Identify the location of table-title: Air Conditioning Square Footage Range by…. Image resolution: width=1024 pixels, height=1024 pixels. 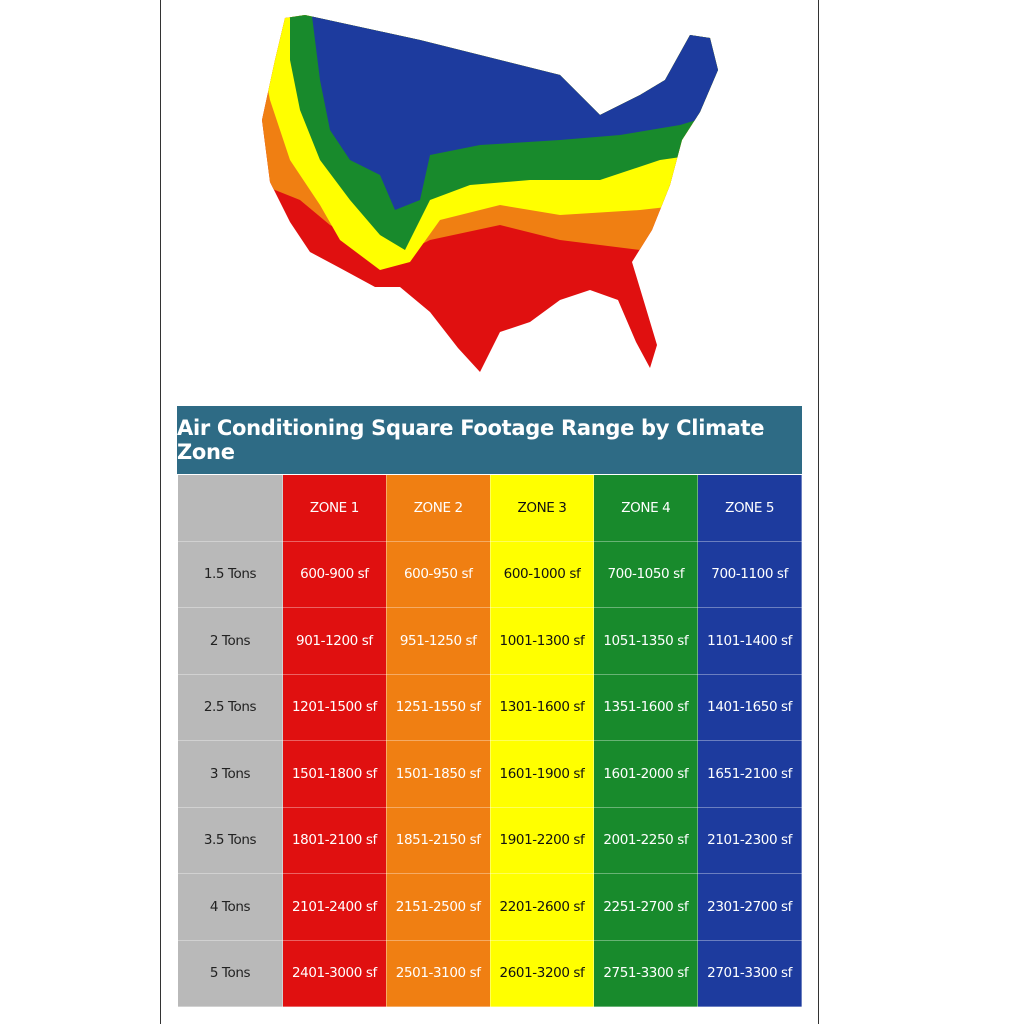
(489, 440).